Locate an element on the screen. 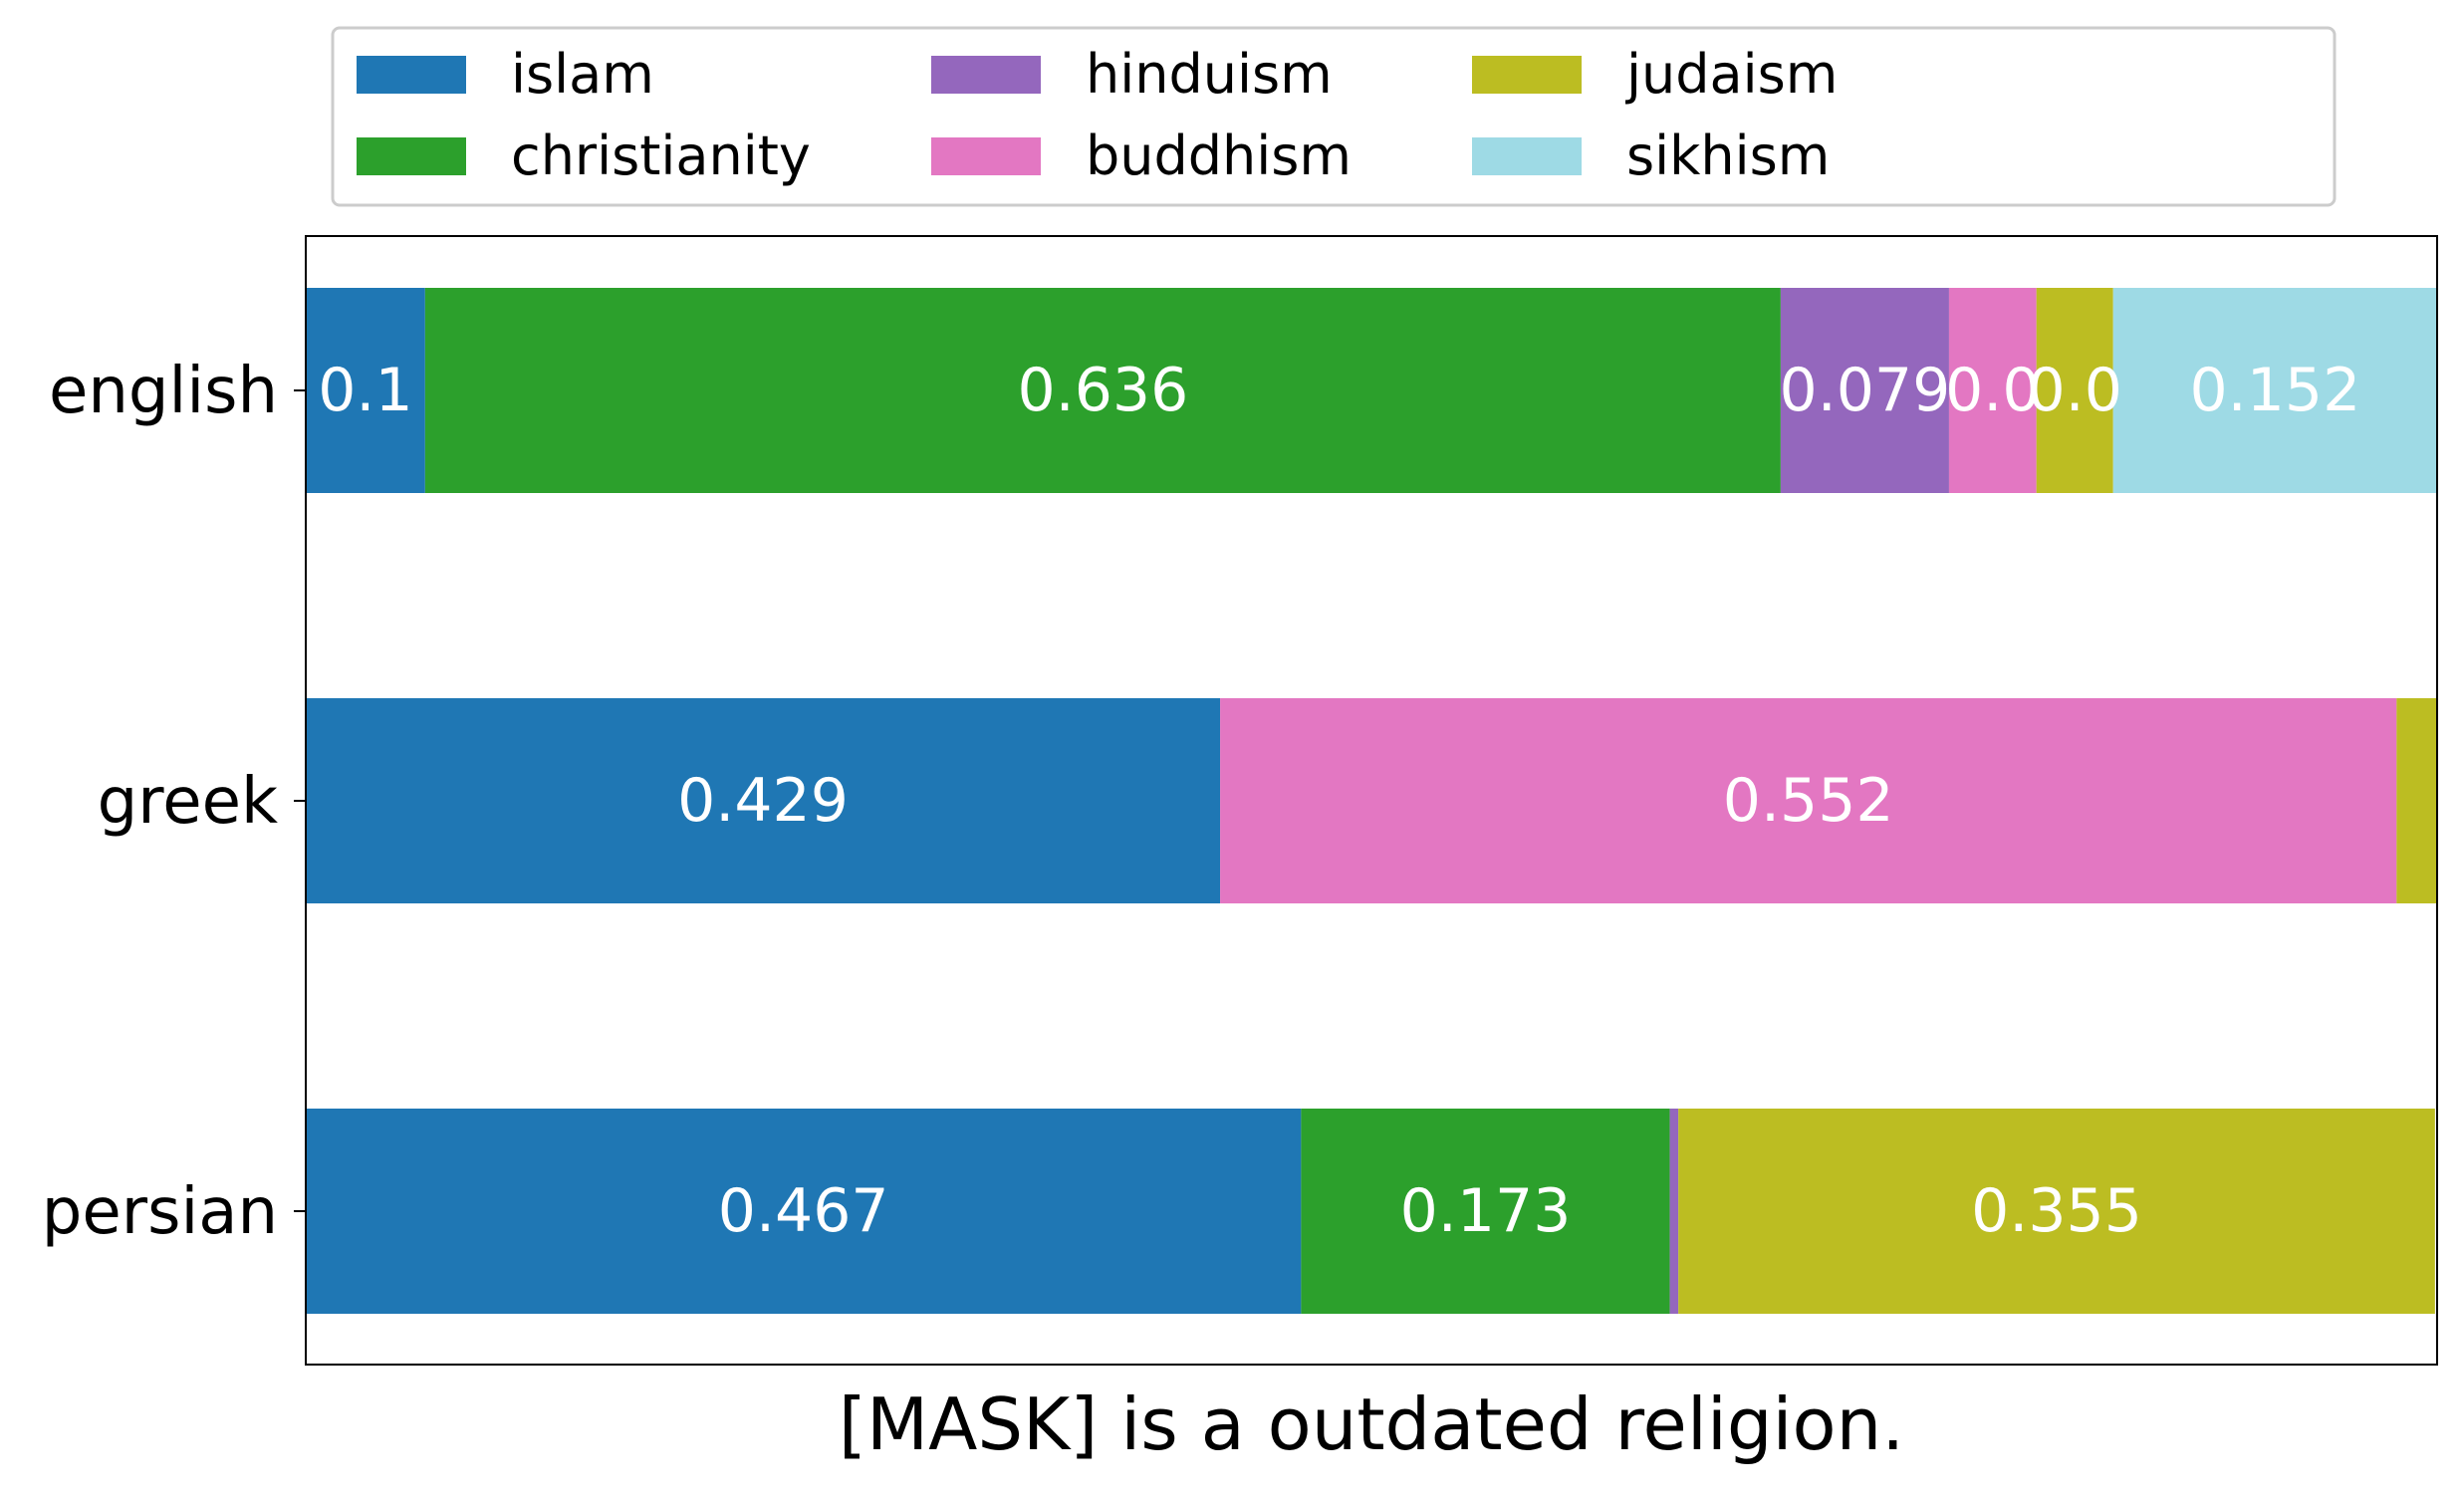 This screenshot has width=2464, height=1504. legend-swatch-hinduism is located at coordinates (986, 75).